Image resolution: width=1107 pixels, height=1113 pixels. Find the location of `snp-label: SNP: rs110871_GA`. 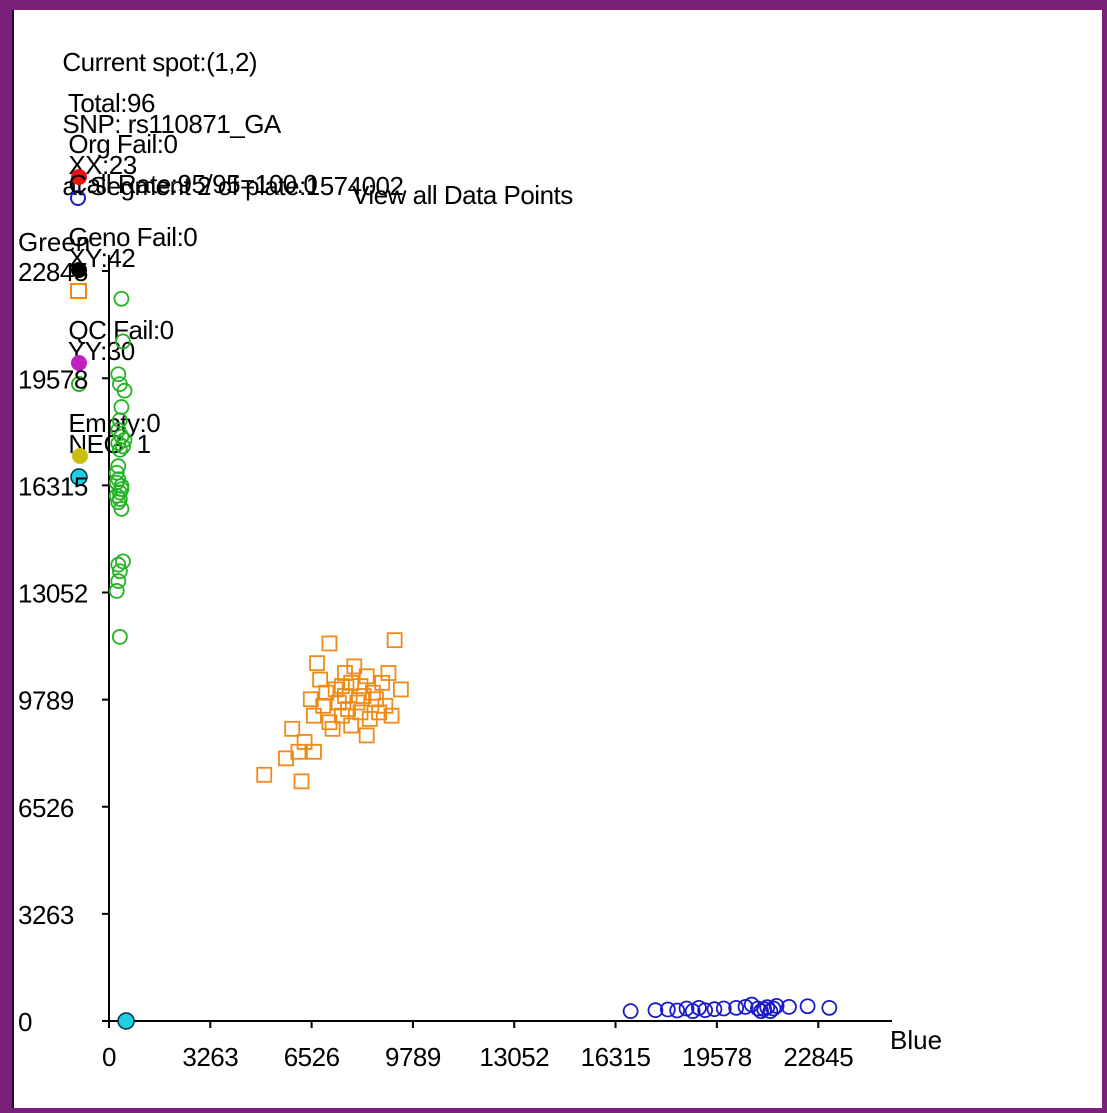

snp-label: SNP: rs110871_GA is located at coordinates (171, 124).